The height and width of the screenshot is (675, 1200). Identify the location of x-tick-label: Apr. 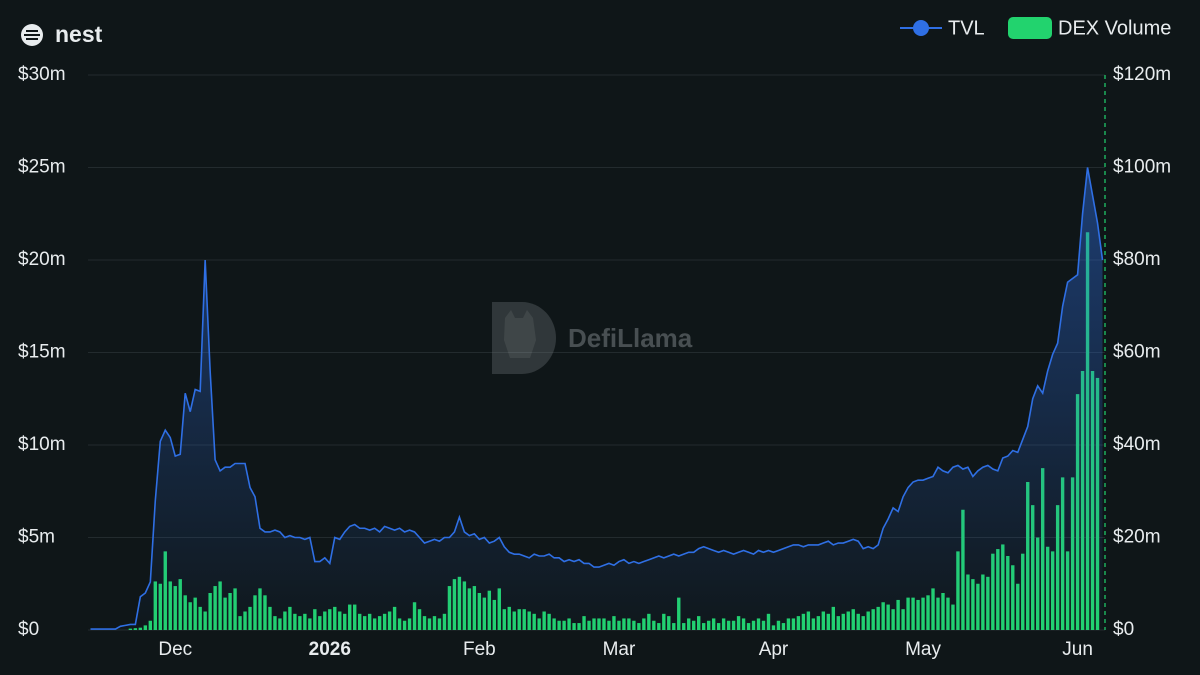
(774, 649).